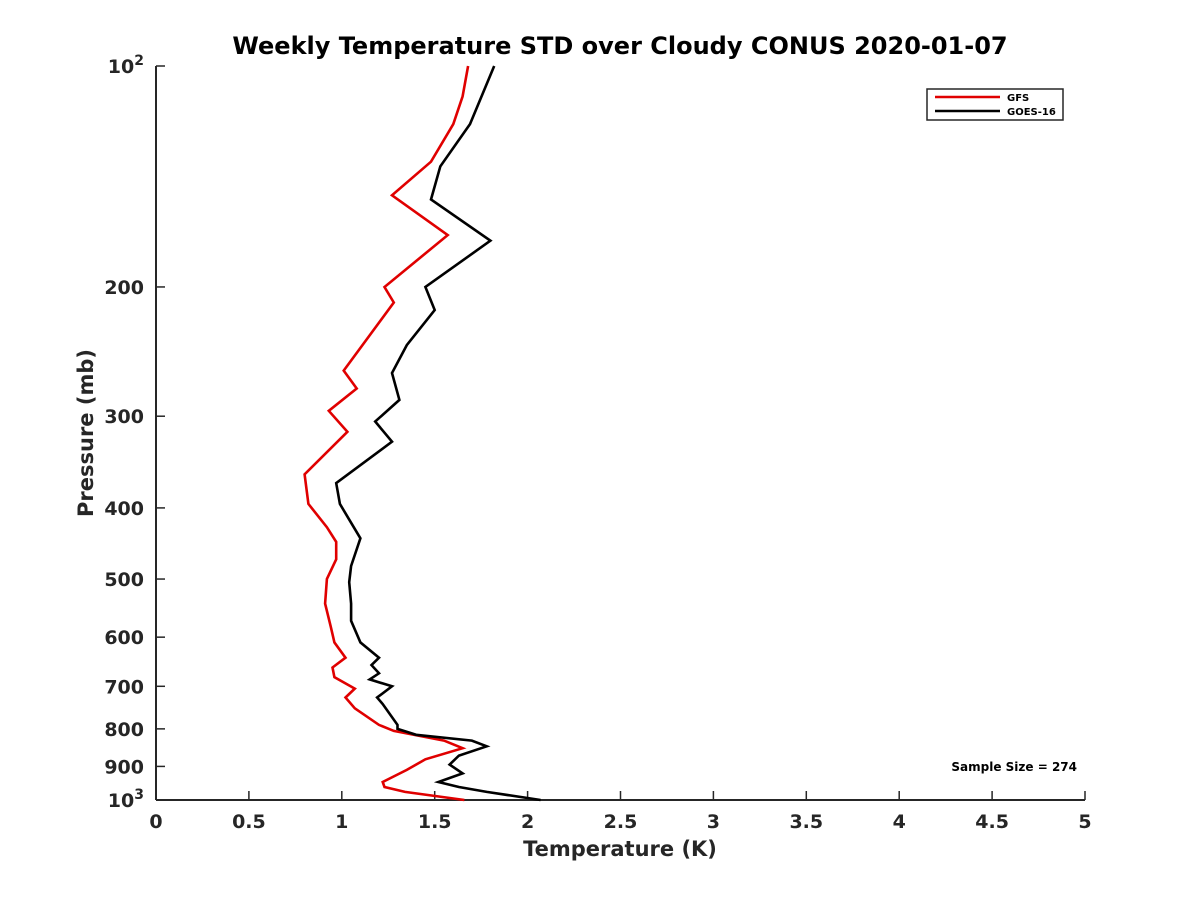  I want to click on x-tick-label: 2, so click(527, 822).